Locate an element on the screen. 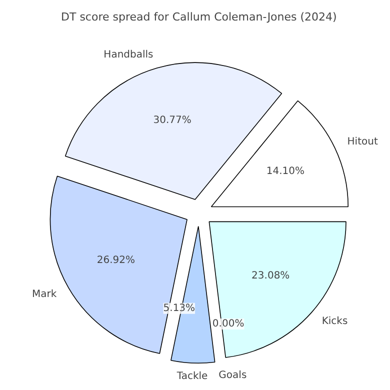 Image resolution: width=390 pixels, height=390 pixels. slice-label: Kicks is located at coordinates (335, 322).